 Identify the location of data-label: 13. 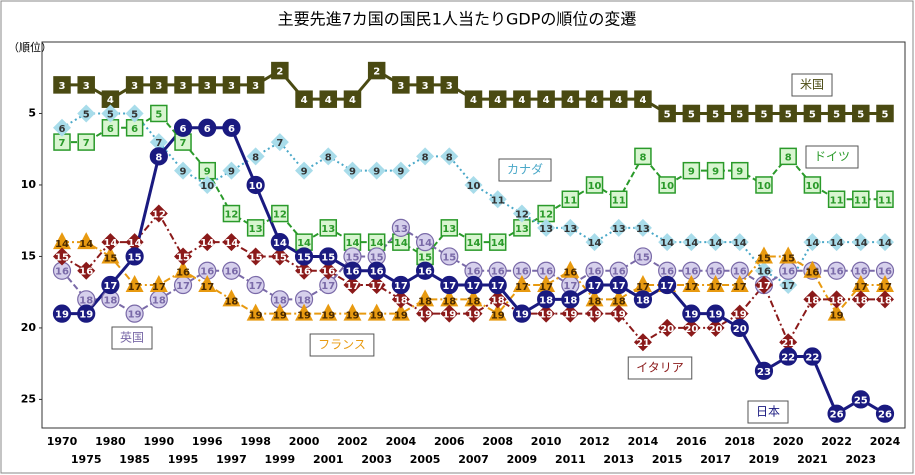
(401, 229).